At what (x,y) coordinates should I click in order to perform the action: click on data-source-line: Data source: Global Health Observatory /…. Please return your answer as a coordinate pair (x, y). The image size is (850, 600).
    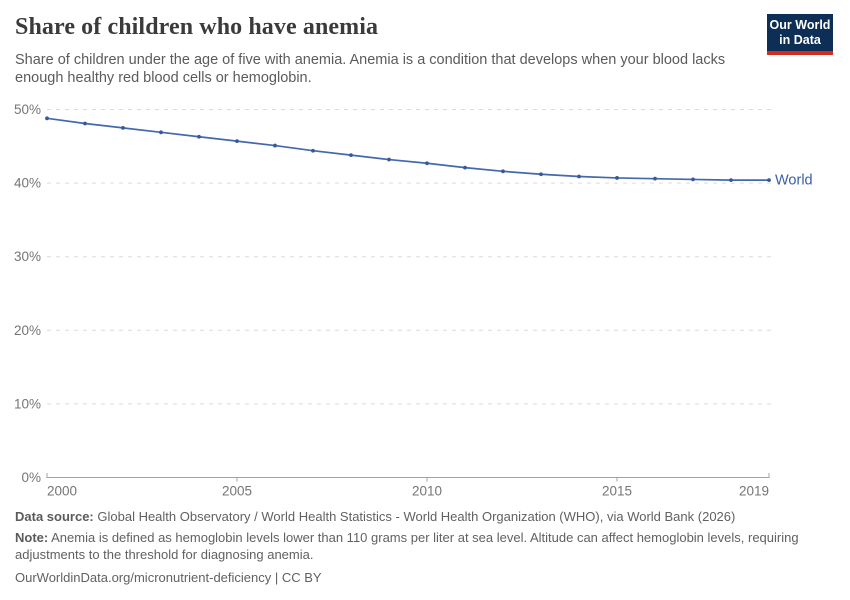
    Looking at the image, I should click on (415, 516).